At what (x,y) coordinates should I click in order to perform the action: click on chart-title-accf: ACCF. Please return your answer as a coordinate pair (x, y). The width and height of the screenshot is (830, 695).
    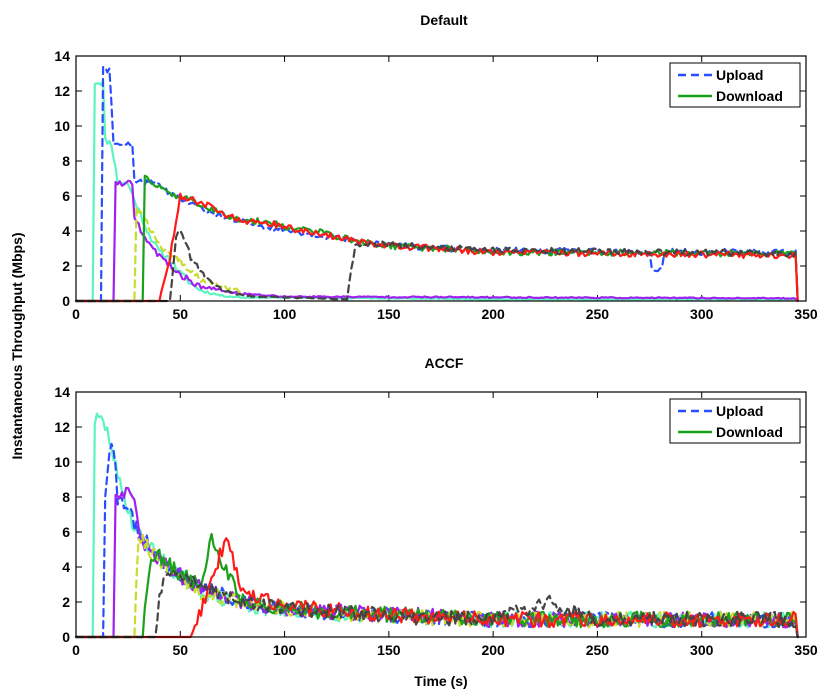
    Looking at the image, I should click on (444, 363).